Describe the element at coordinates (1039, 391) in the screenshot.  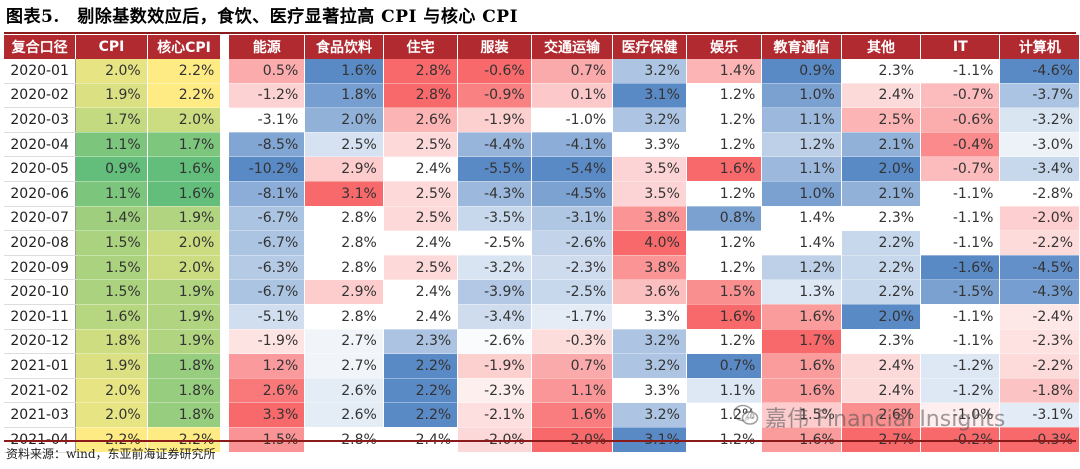
I see `value-cell: -1.8%` at that location.